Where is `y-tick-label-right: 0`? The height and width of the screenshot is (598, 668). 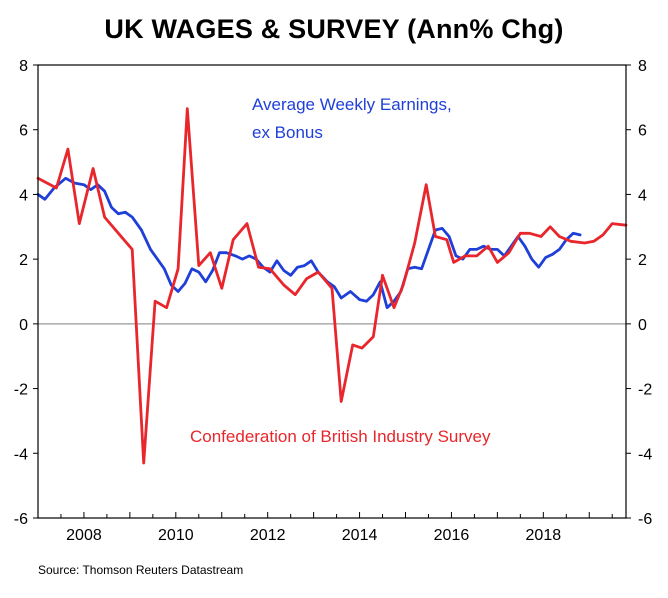 y-tick-label-right: 0 is located at coordinates (642, 325).